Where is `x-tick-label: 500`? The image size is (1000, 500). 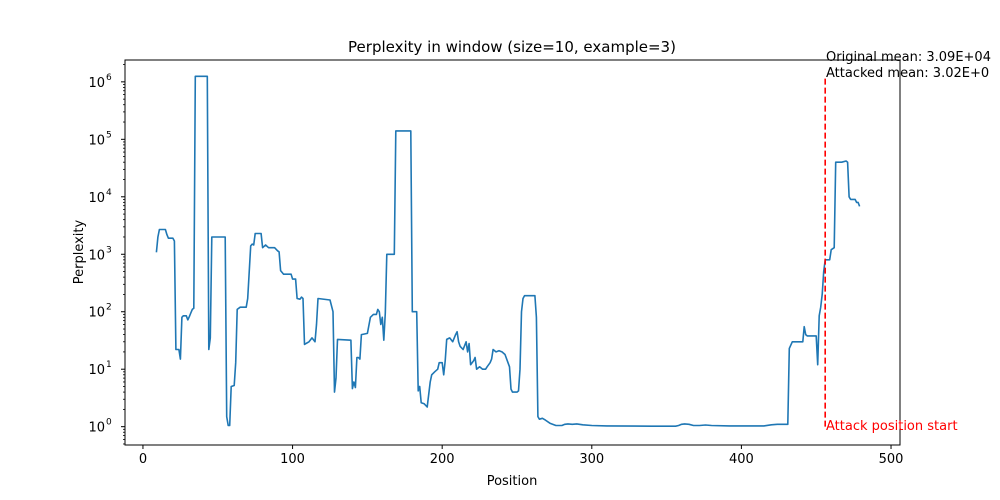 x-tick-label: 500 is located at coordinates (891, 459).